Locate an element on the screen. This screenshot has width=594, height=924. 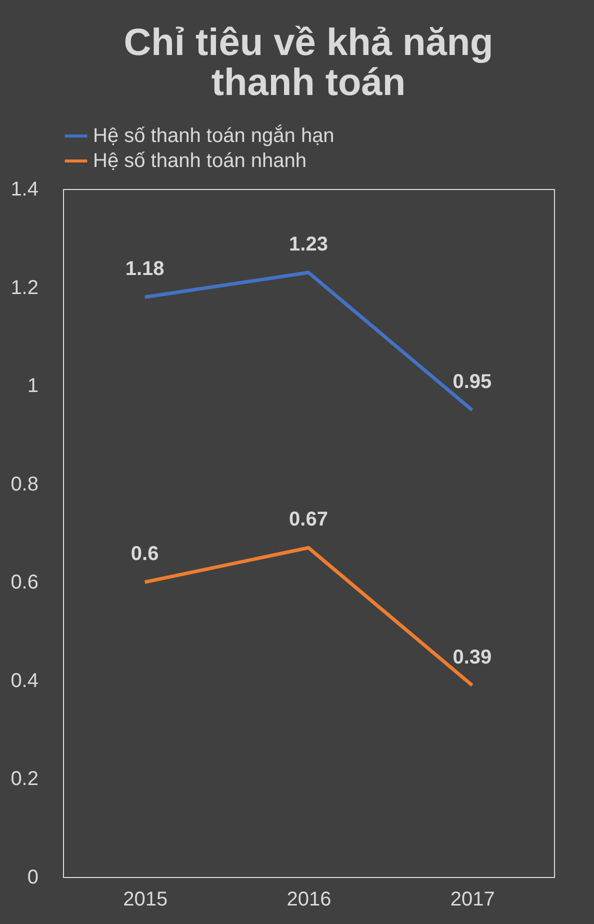
data-label: 0.95 is located at coordinates (472, 382).